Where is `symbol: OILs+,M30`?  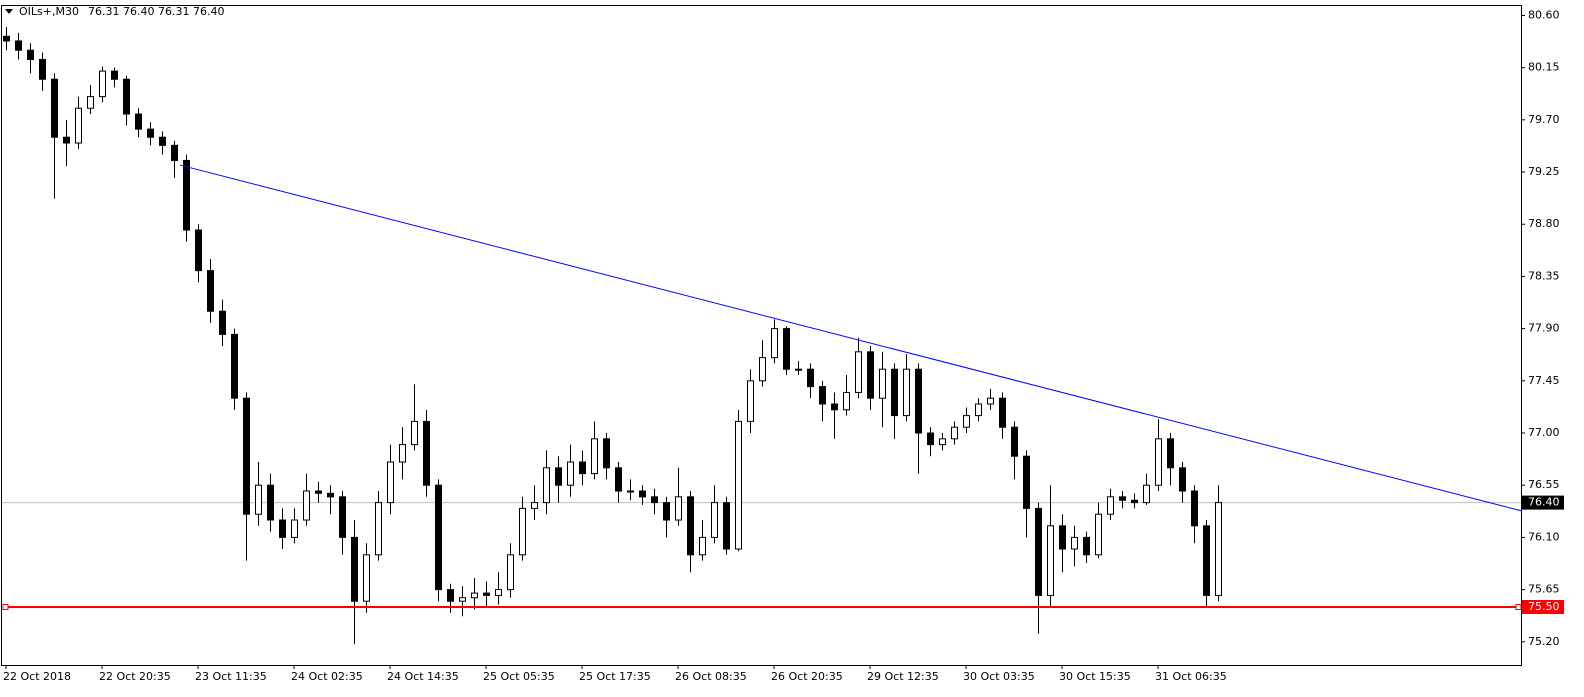
symbol: OILs+,M30 is located at coordinates (49, 11).